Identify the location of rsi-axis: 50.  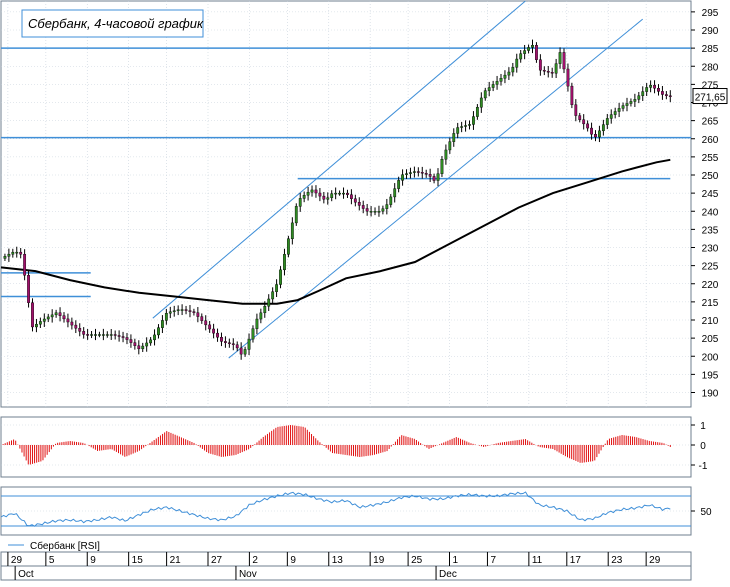
(701, 512).